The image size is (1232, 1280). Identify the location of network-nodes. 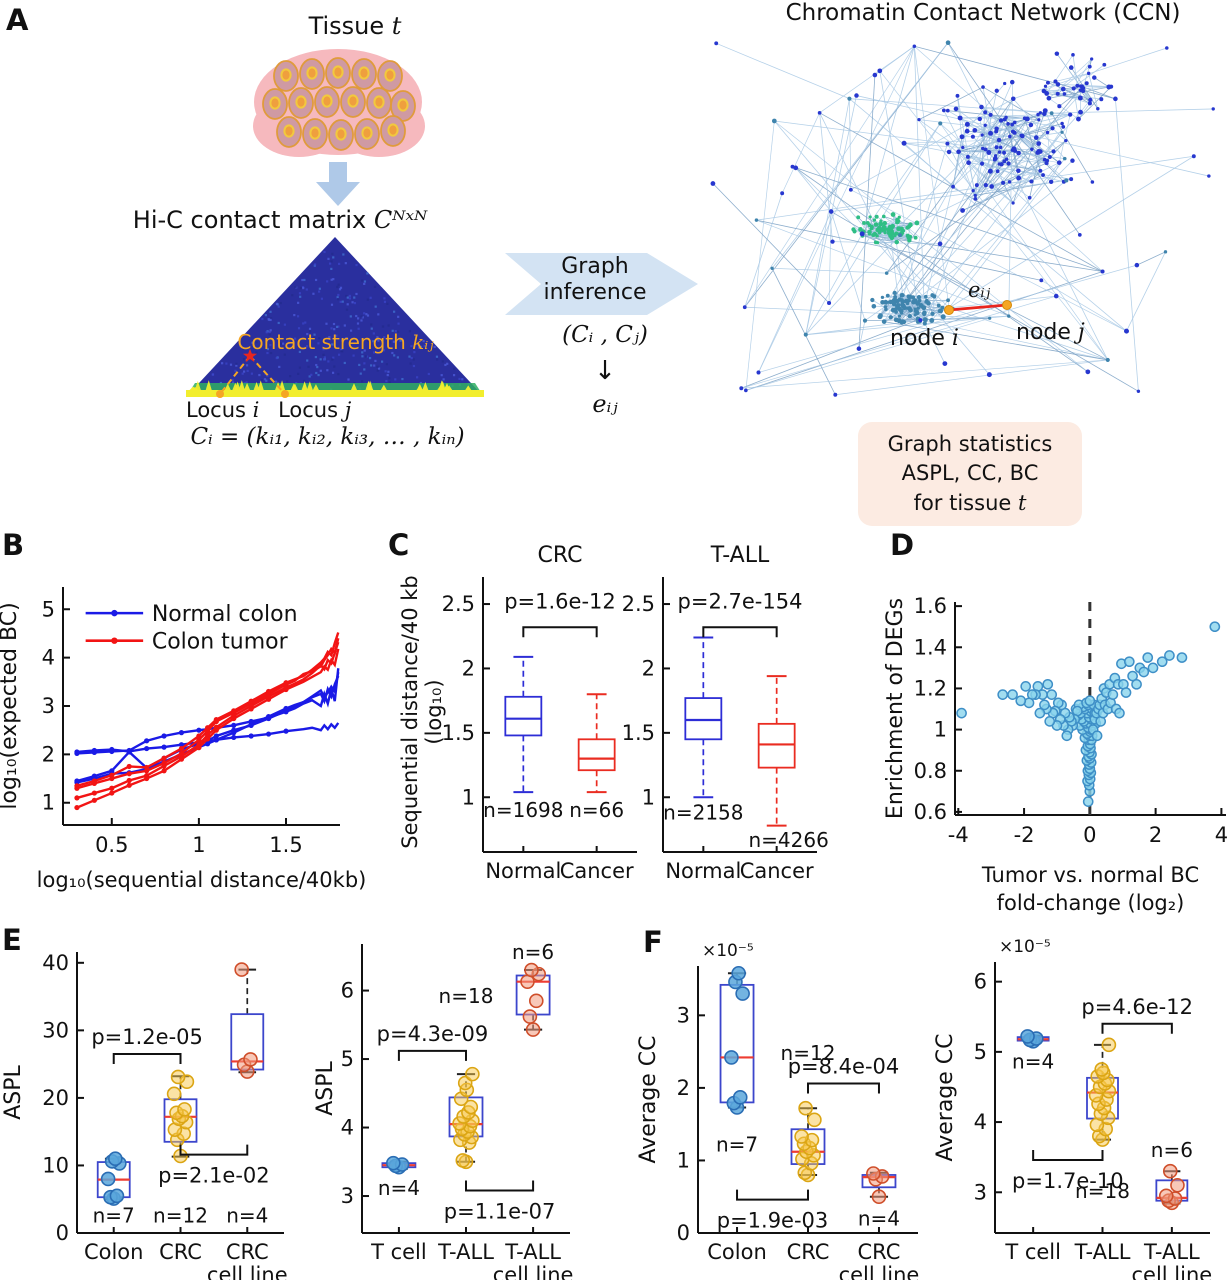
(962, 218).